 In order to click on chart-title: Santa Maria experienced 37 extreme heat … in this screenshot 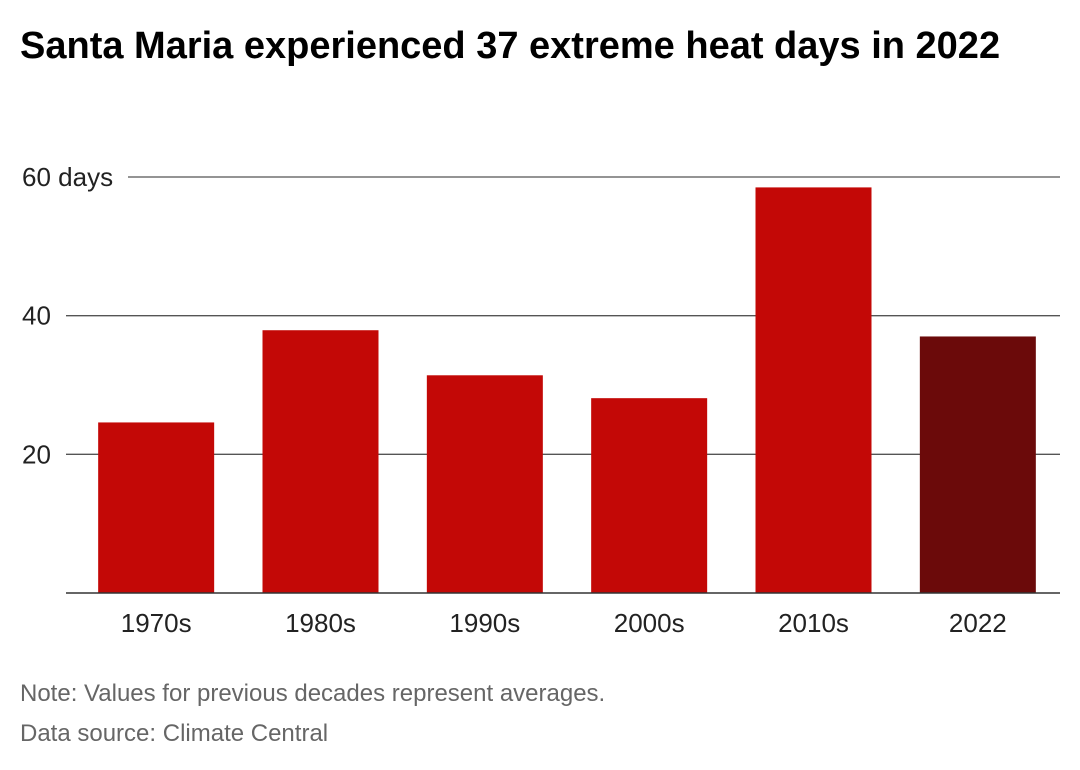, I will do `click(510, 46)`.